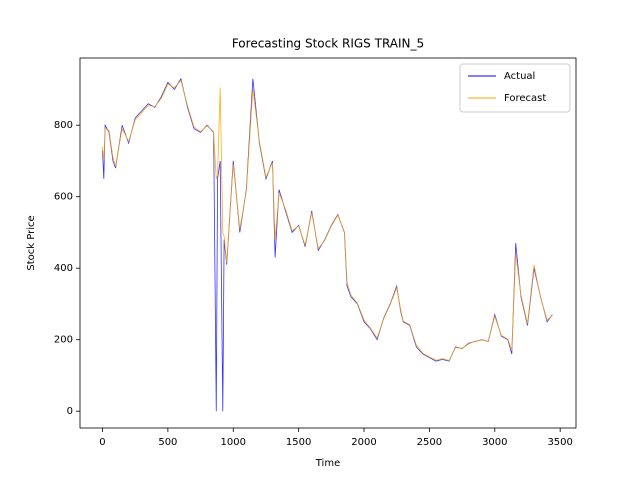 The height and width of the screenshot is (480, 640). Describe the element at coordinates (525, 98) in the screenshot. I see `legend-label: Forecast` at that location.